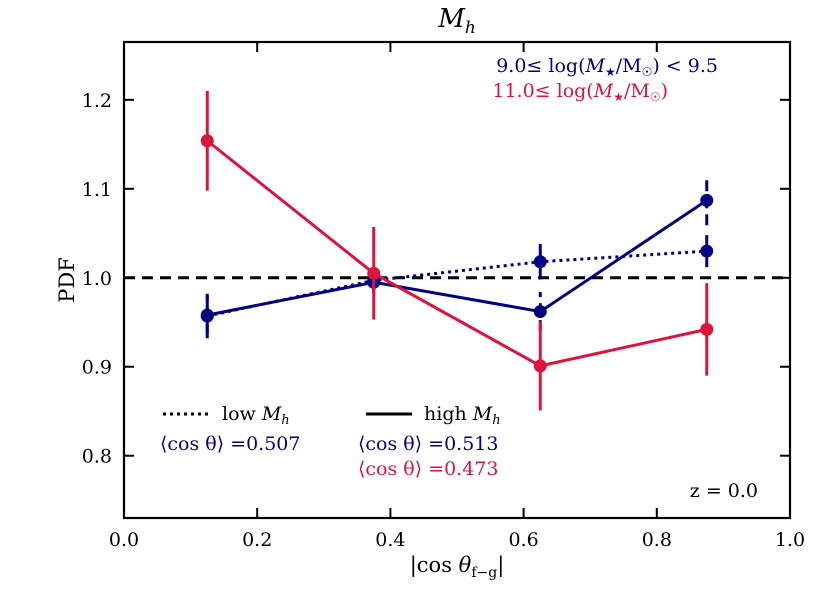 The image size is (830, 593). Describe the element at coordinates (462, 415) in the screenshot. I see `legend-high-label: high Mh` at that location.